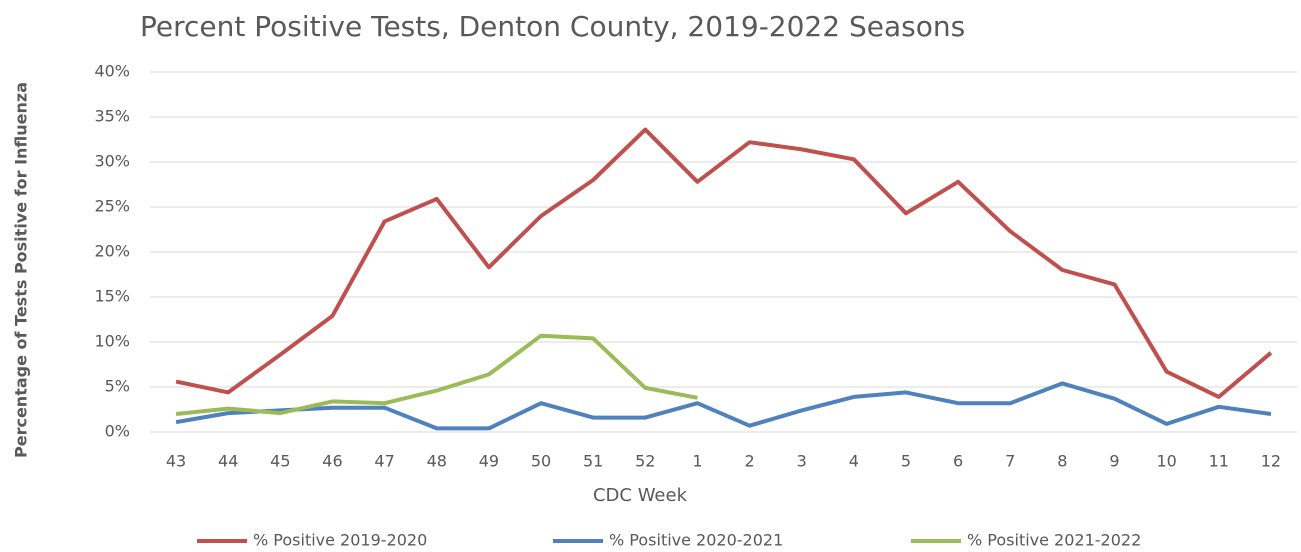  Describe the element at coordinates (280, 461) in the screenshot. I see `x-tick-label: 45` at that location.